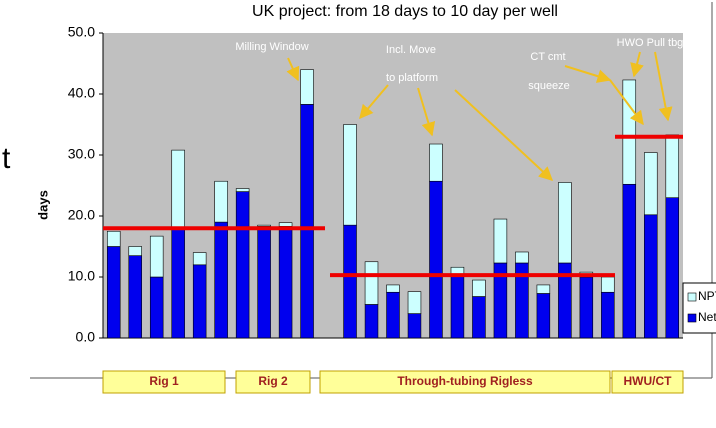 The height and width of the screenshot is (428, 716). I want to click on annotation: Incl. Move, so click(411, 50).